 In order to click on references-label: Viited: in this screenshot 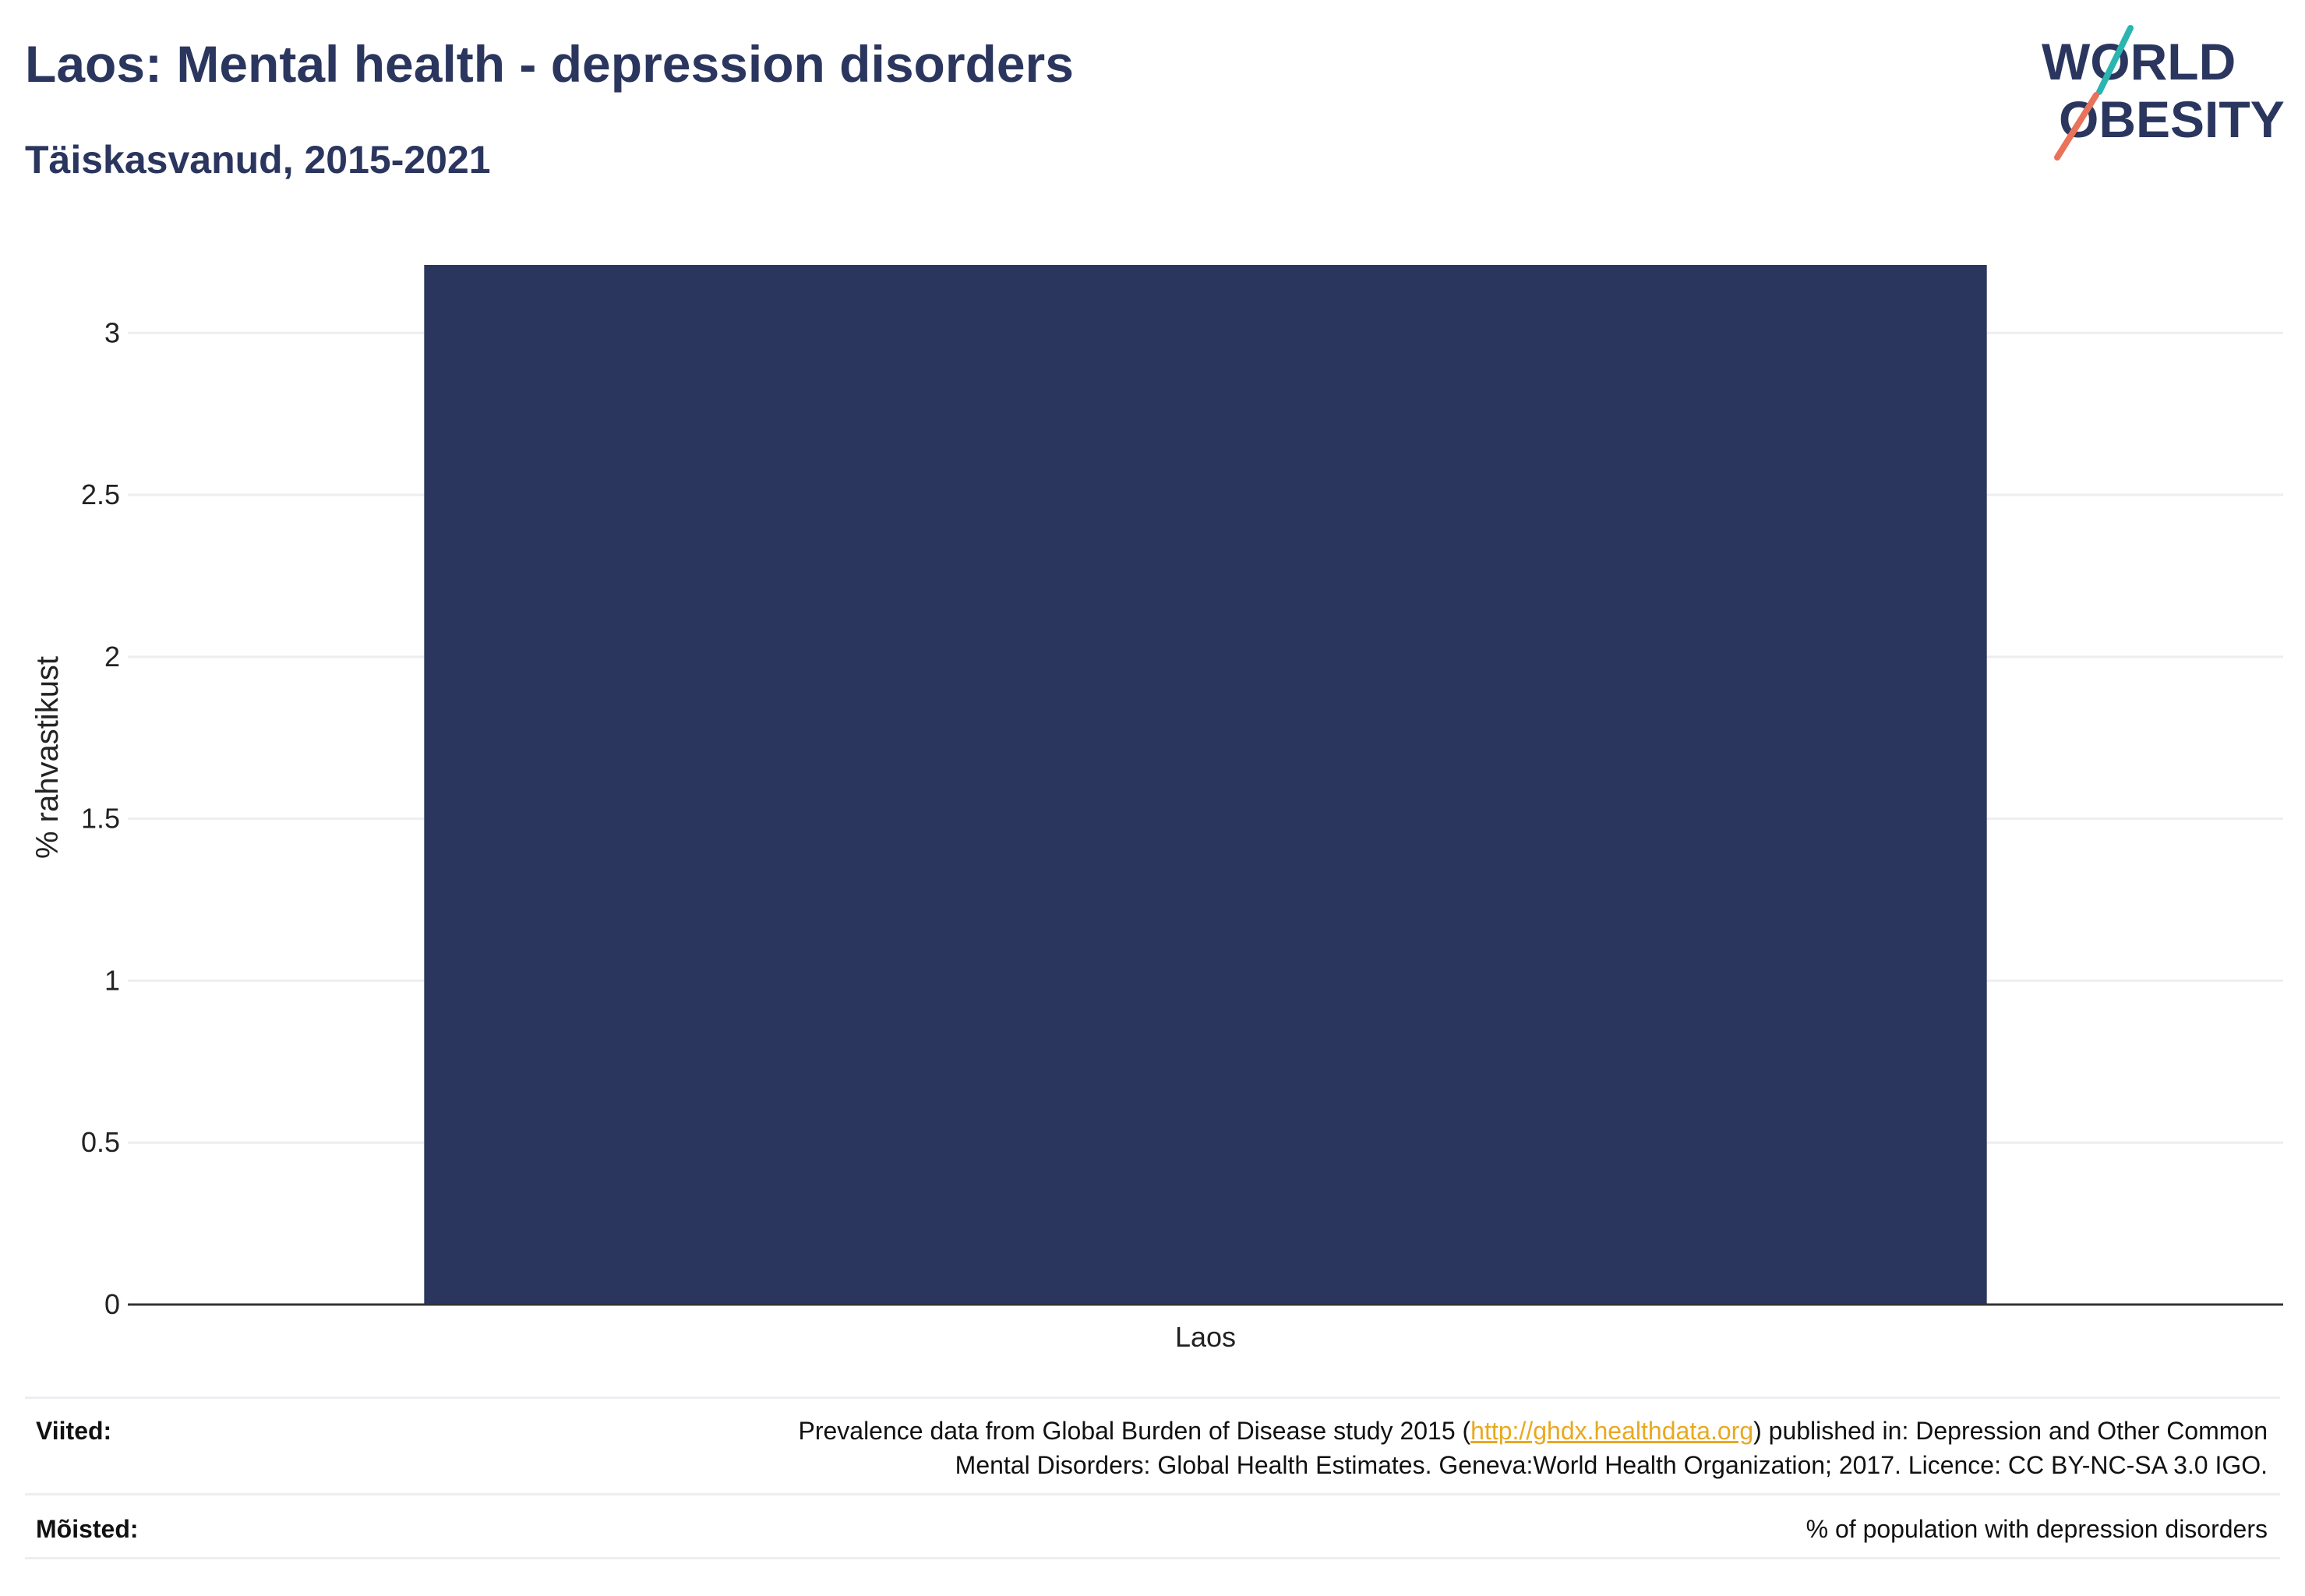, I will do `click(74, 1431)`.